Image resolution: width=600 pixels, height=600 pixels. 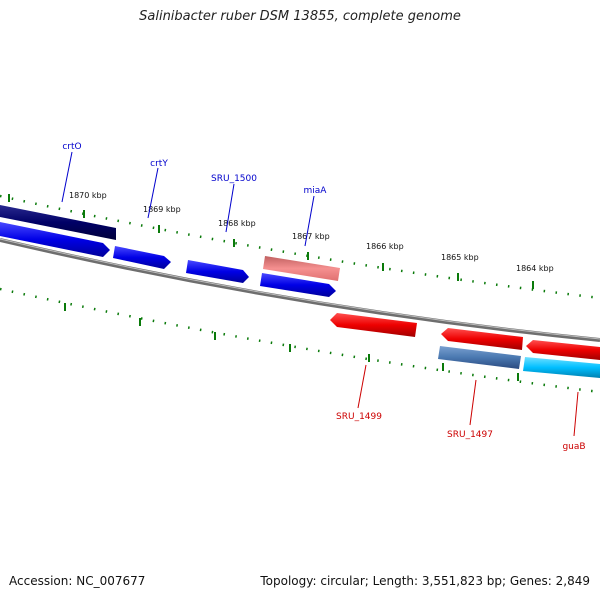 I want to click on gene-label-crtO: crtO, so click(x=71, y=147).